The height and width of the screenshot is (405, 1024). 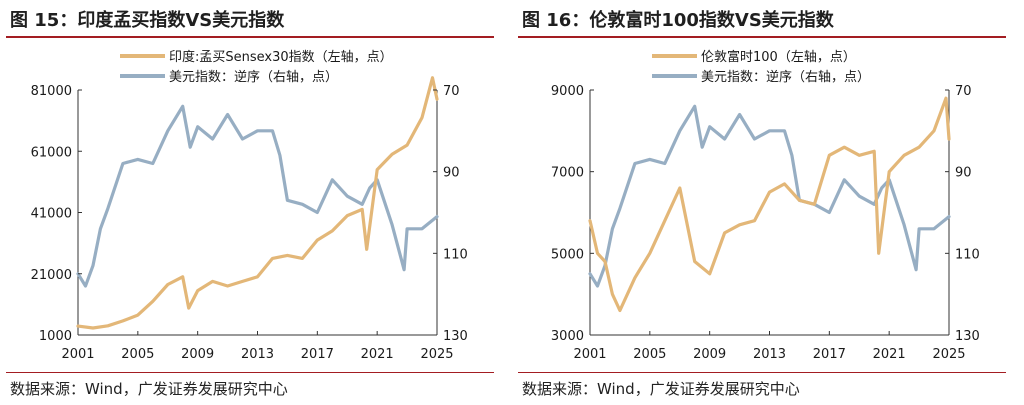 What do you see at coordinates (55, 336) in the screenshot?
I see `left-tick-label: 1000` at bounding box center [55, 336].